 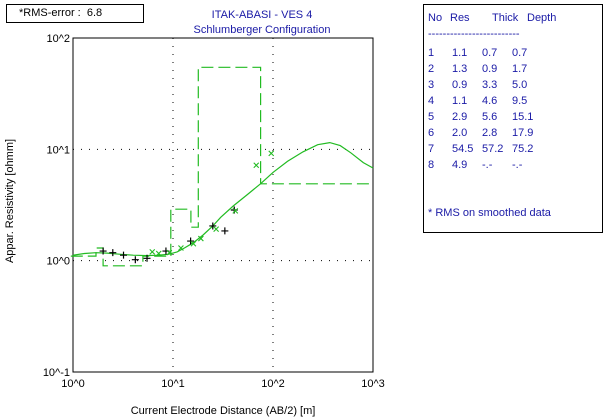 I want to click on layer-cell: 5, so click(x=431, y=117).